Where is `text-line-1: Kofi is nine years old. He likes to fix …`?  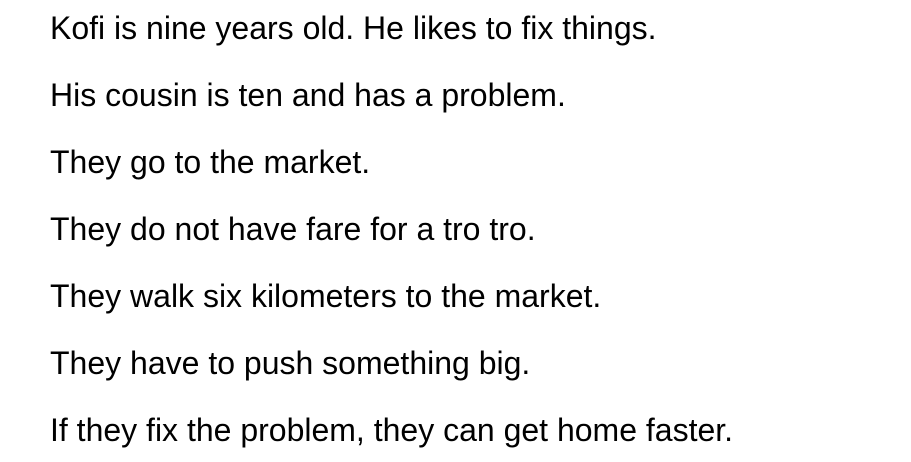
text-line-1: Kofi is nine years old. He likes to fix … is located at coordinates (353, 28).